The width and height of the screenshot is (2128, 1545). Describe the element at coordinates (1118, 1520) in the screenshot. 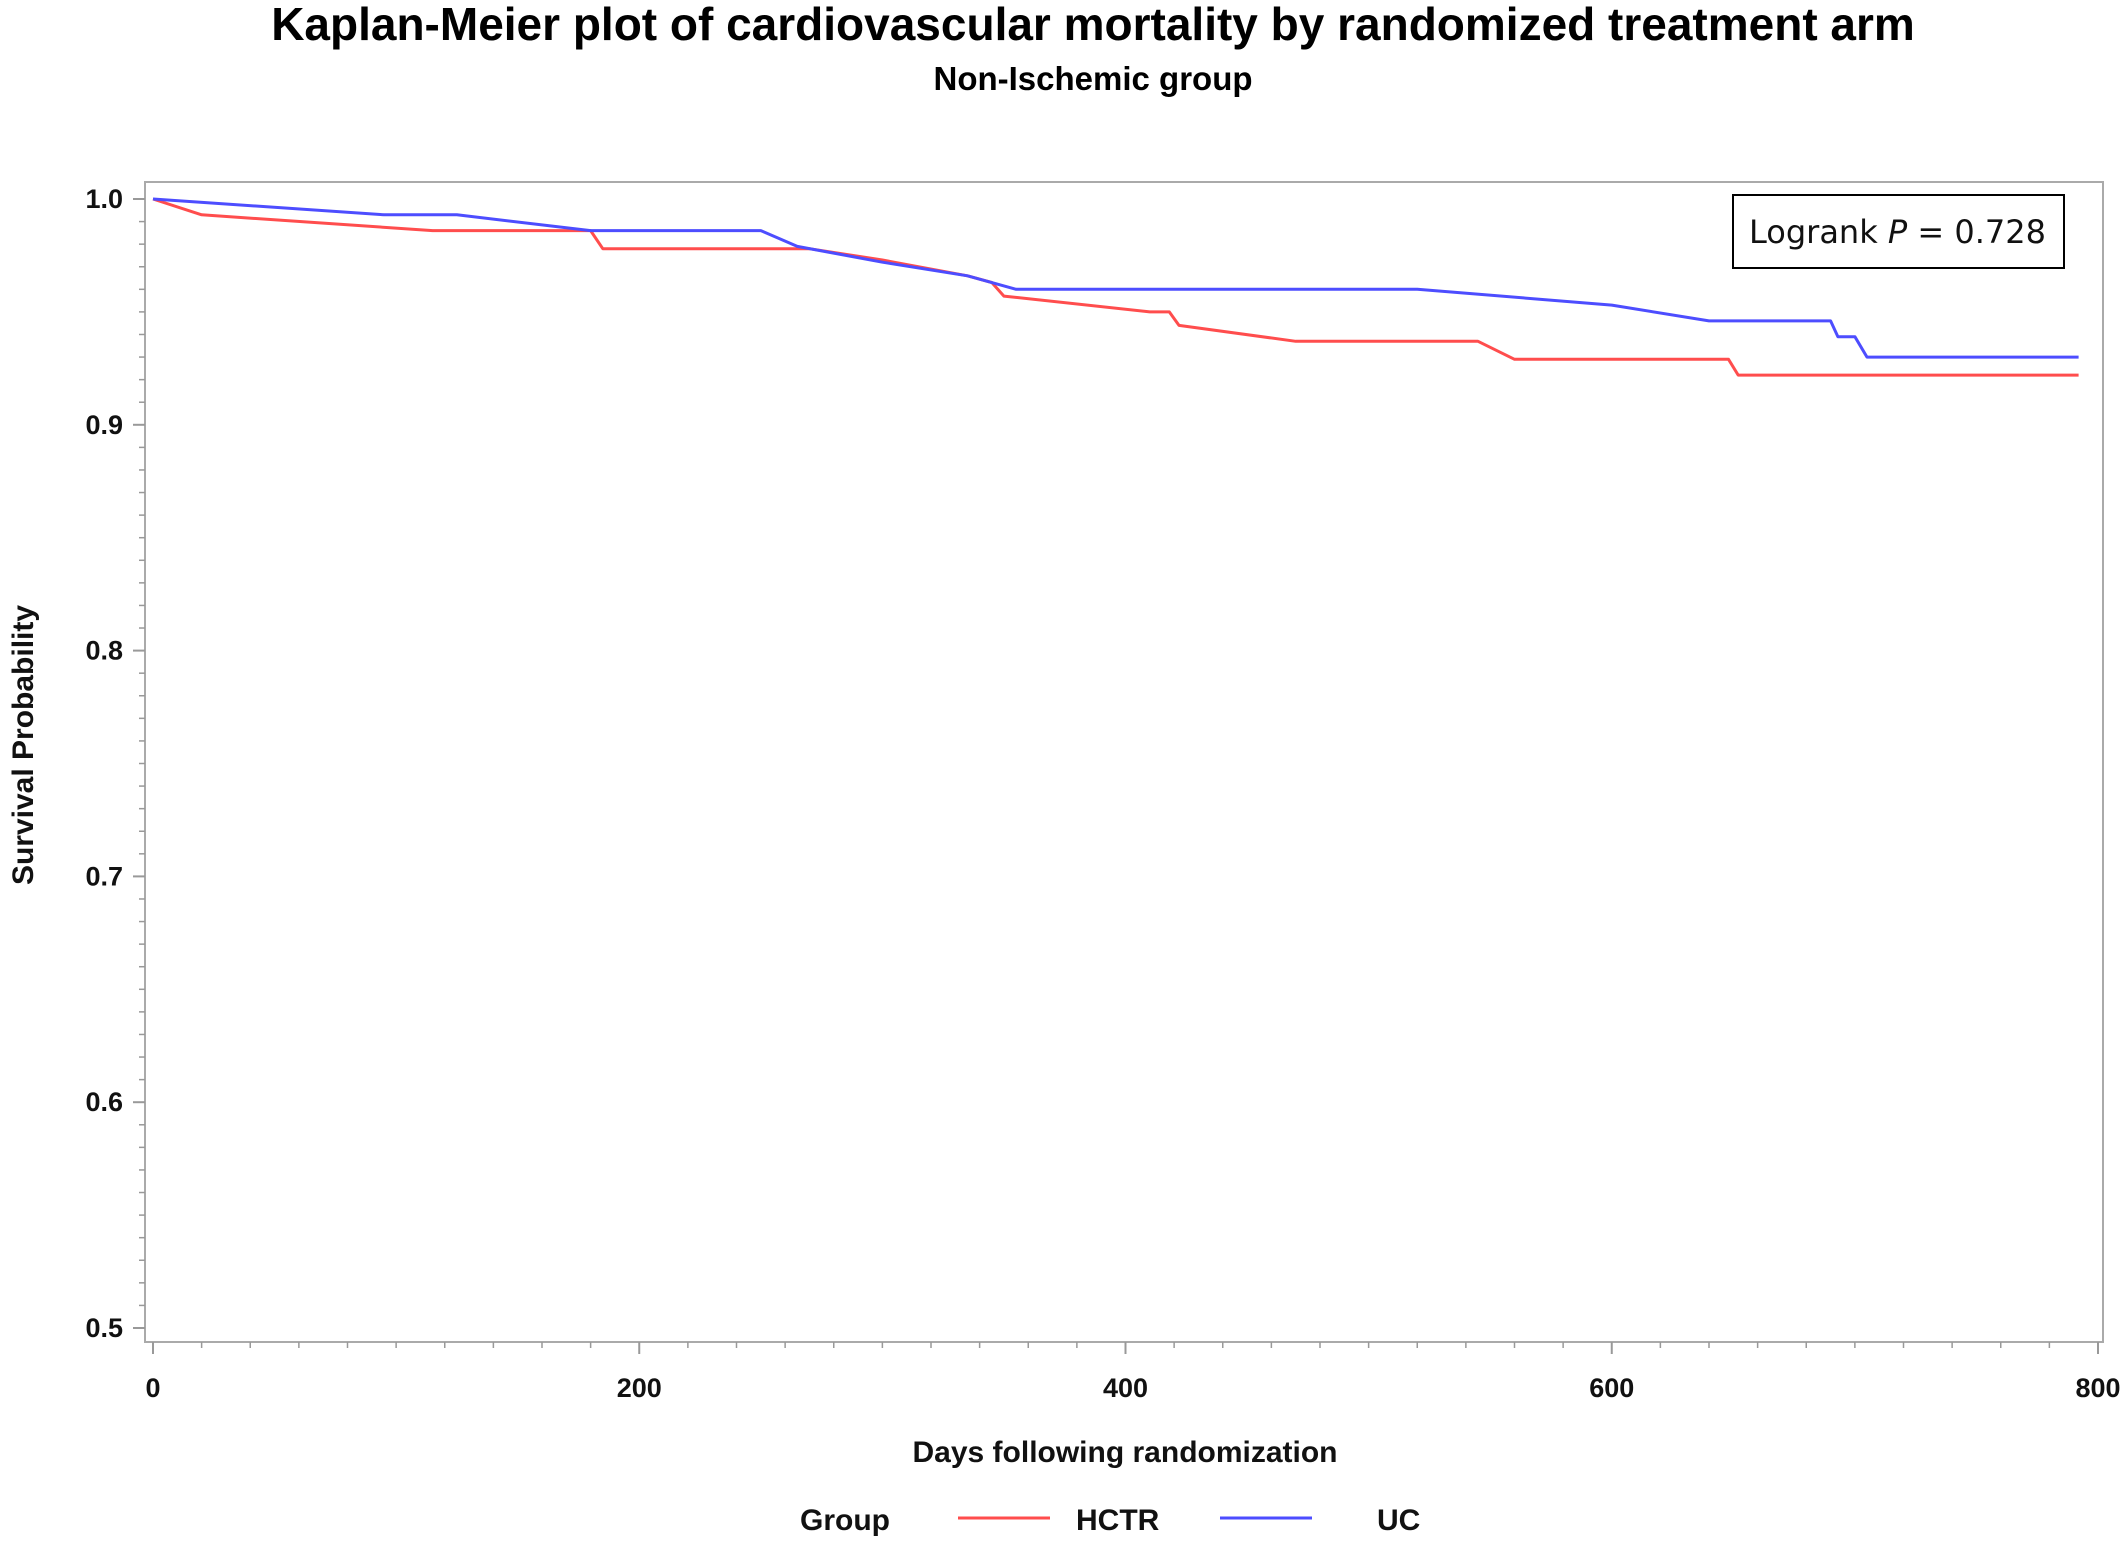

I see `legend-label-hctr: HCTR` at that location.